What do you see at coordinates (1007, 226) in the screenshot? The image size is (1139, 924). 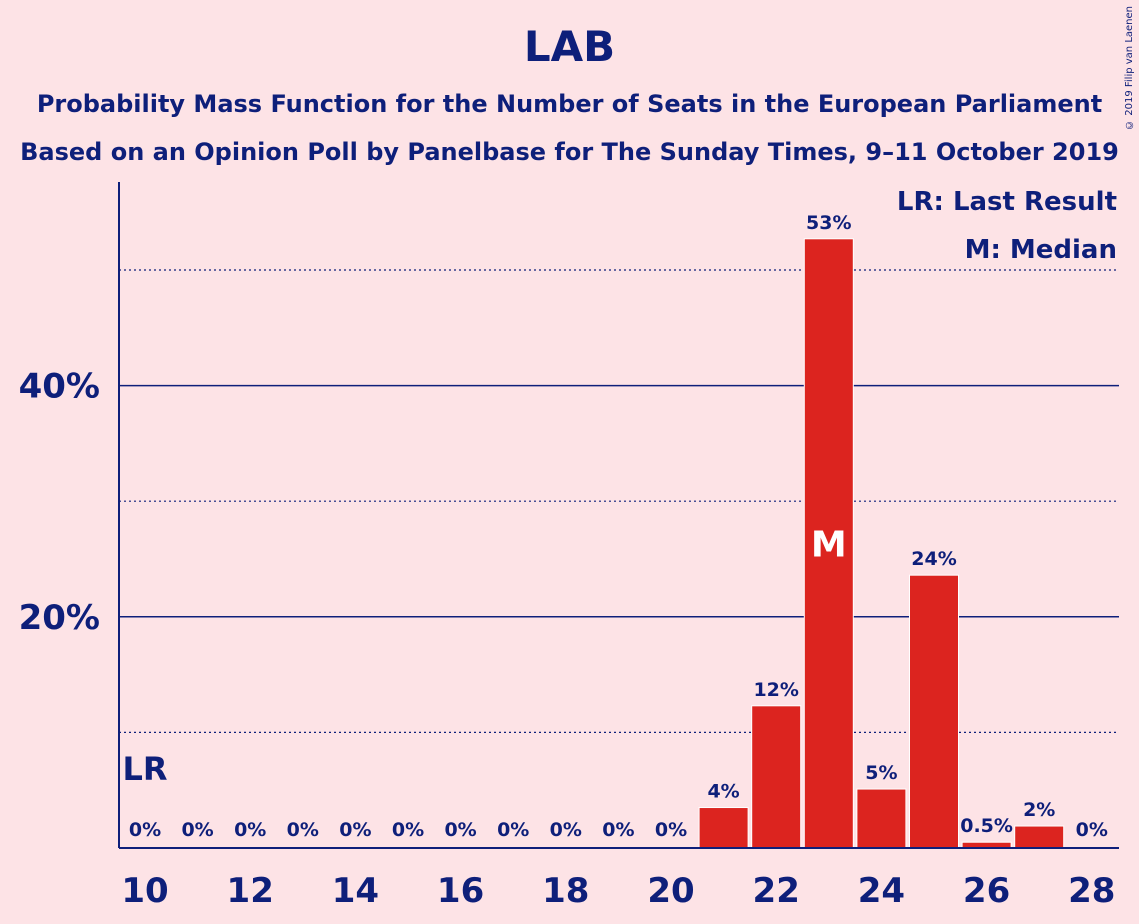 I see `legend: LR: Last Result M: Median` at bounding box center [1007, 226].